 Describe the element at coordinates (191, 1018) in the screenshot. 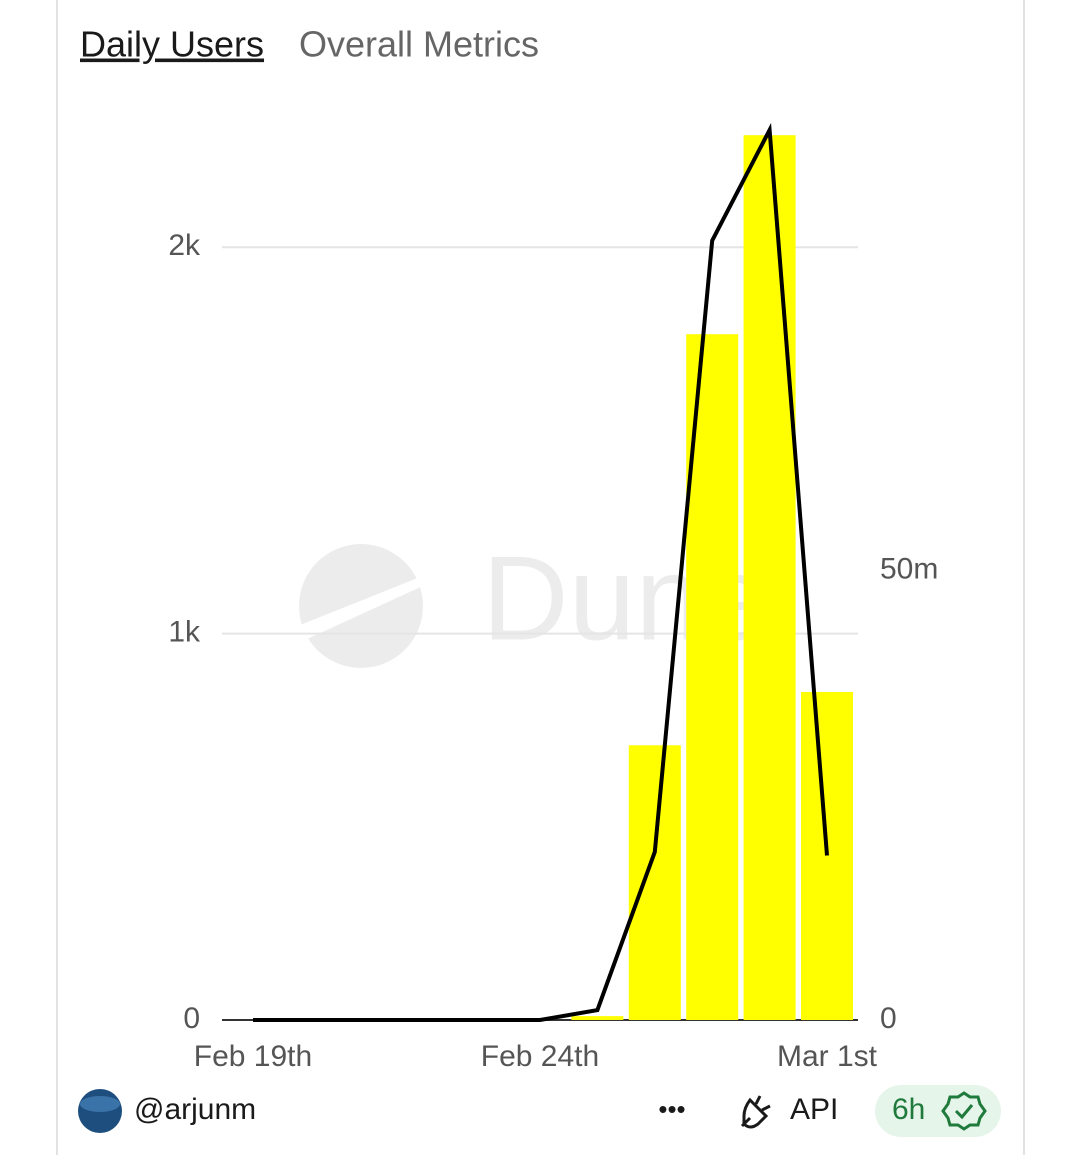

I see `y-tick-label: 0` at that location.